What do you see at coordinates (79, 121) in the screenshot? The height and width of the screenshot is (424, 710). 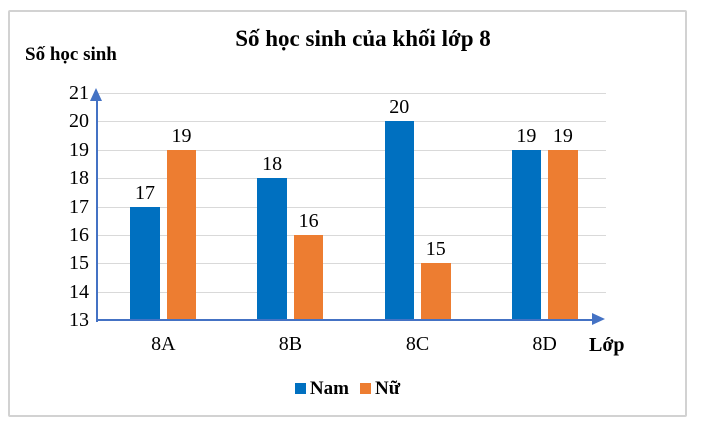 I see `y-tick-label-20: 20` at bounding box center [79, 121].